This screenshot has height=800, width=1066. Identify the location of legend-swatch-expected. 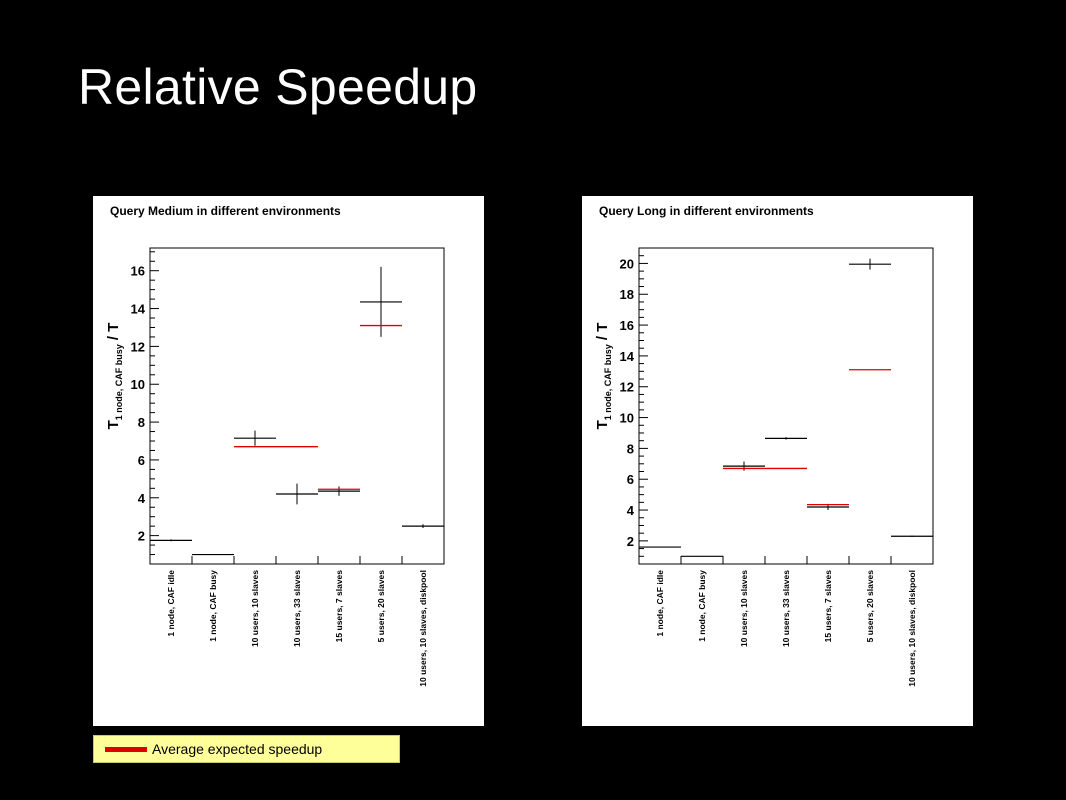
(126, 749).